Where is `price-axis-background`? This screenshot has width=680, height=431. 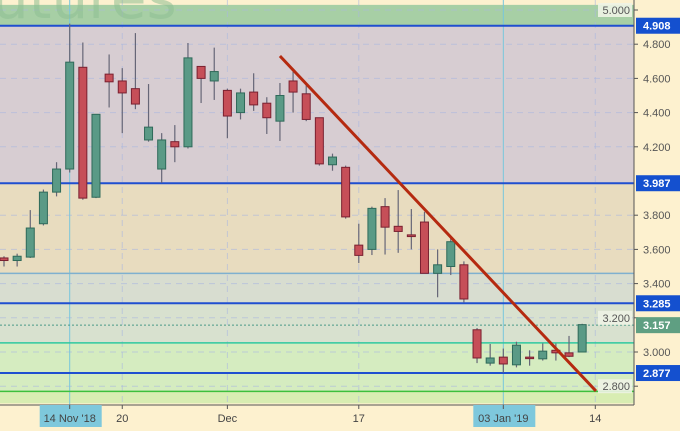
price-axis-background is located at coordinates (657, 215).